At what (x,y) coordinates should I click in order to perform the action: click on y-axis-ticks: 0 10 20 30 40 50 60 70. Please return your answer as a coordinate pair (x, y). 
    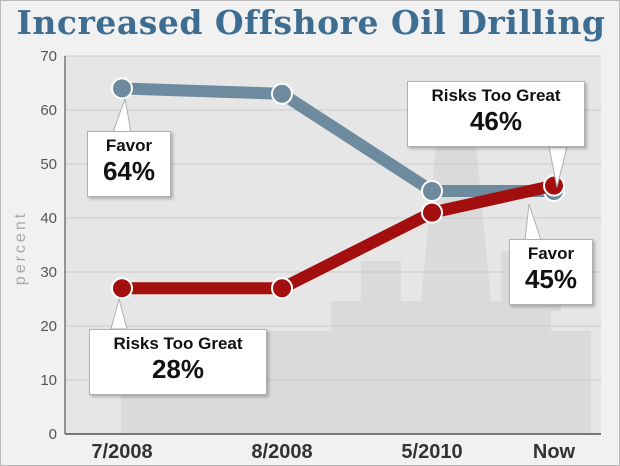
    Looking at the image, I should click on (48, 245).